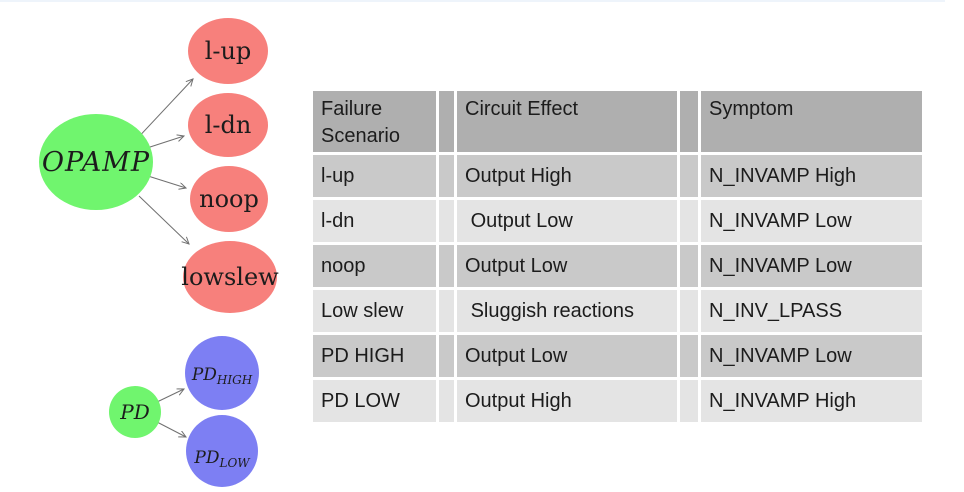  I want to click on cell-scenario: PD LOW, so click(374, 401).